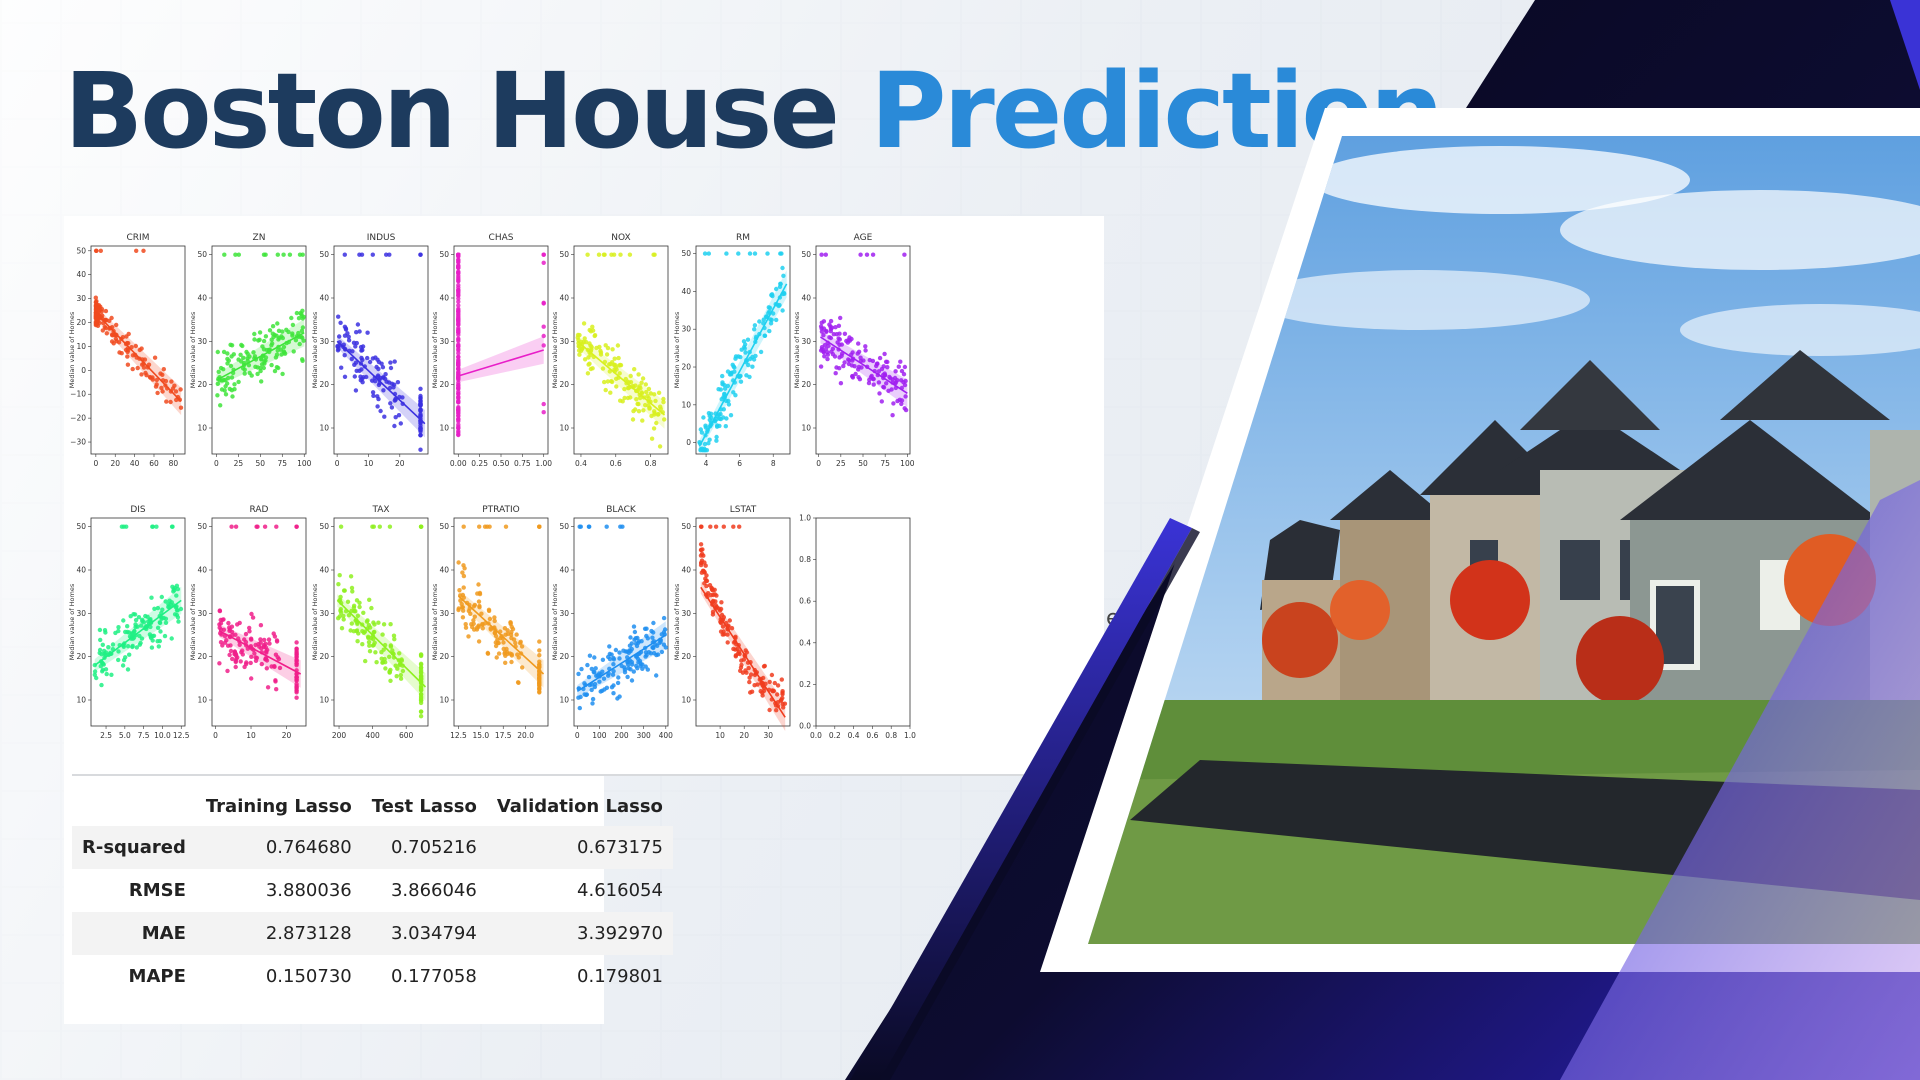  Describe the element at coordinates (278, 933) in the screenshot. I see `table-cell: 2.873128` at that location.